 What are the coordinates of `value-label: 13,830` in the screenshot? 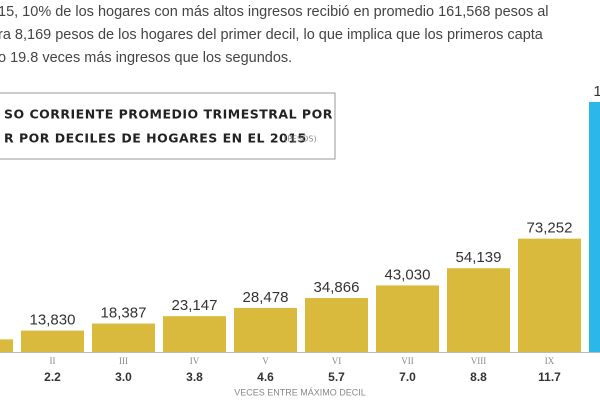 It's located at (53, 320).